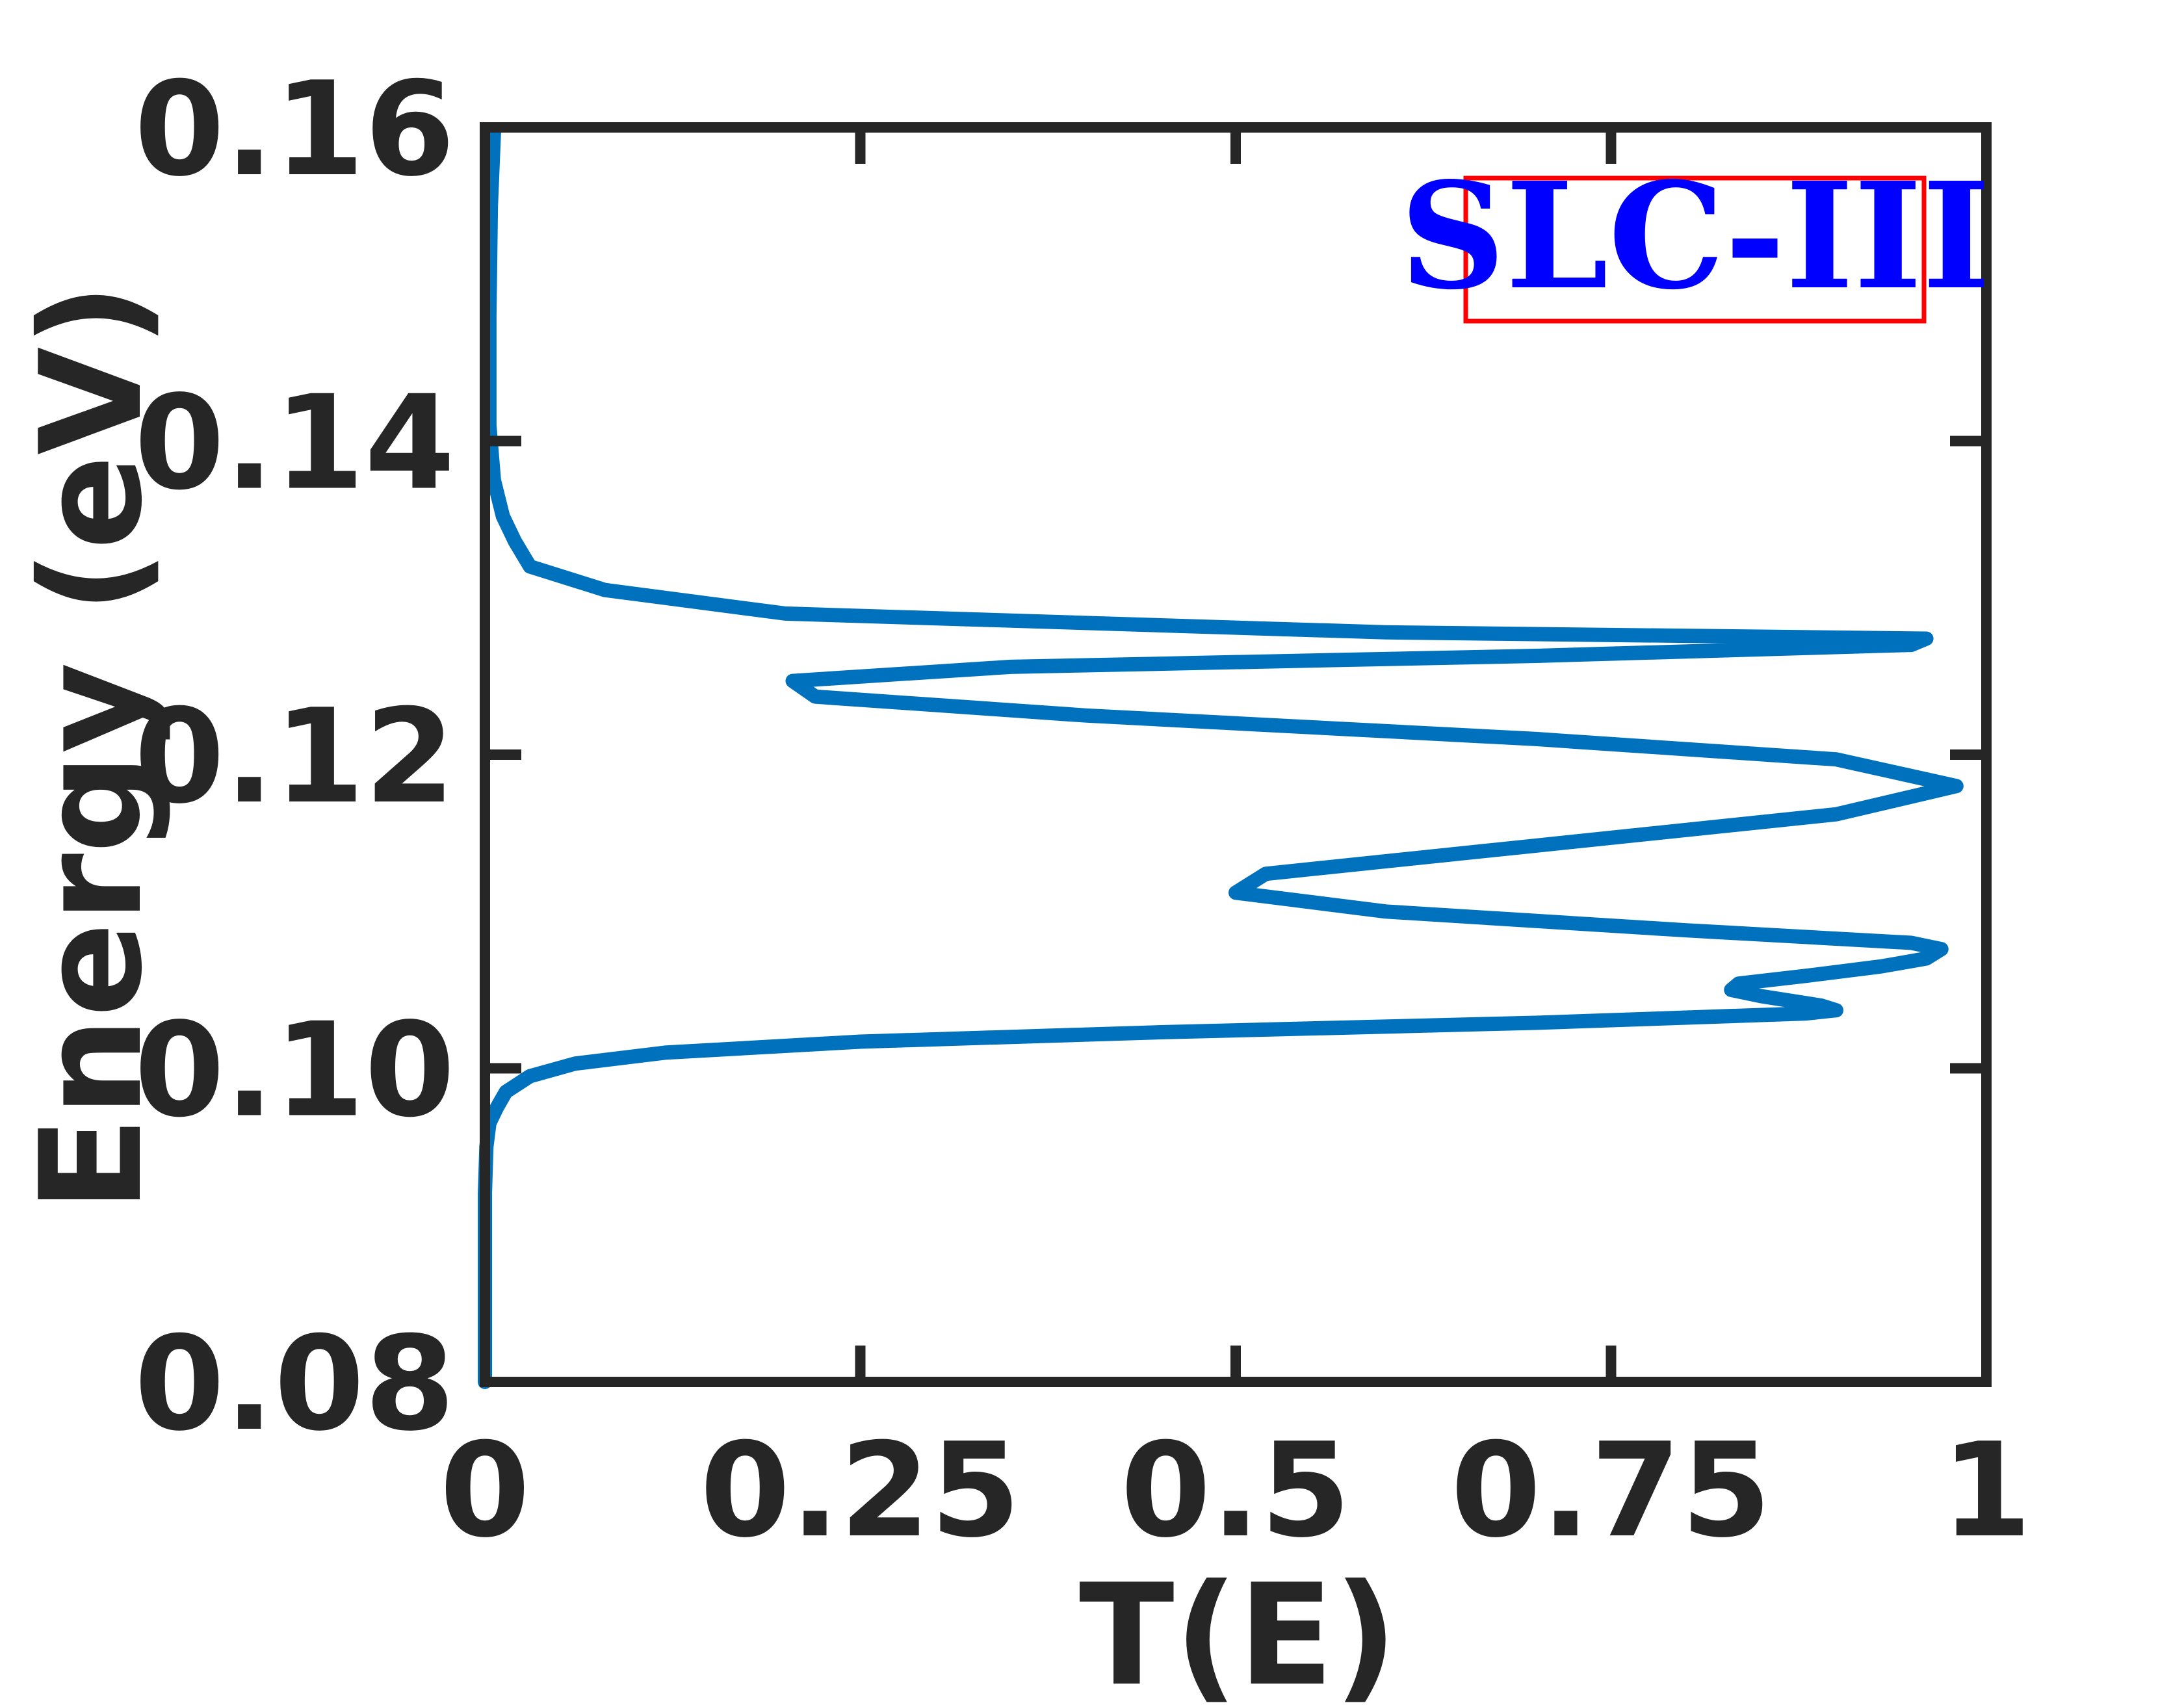 This screenshot has width=2184, height=1705. I want to click on y-tick-label: 0.10, so click(295, 1071).